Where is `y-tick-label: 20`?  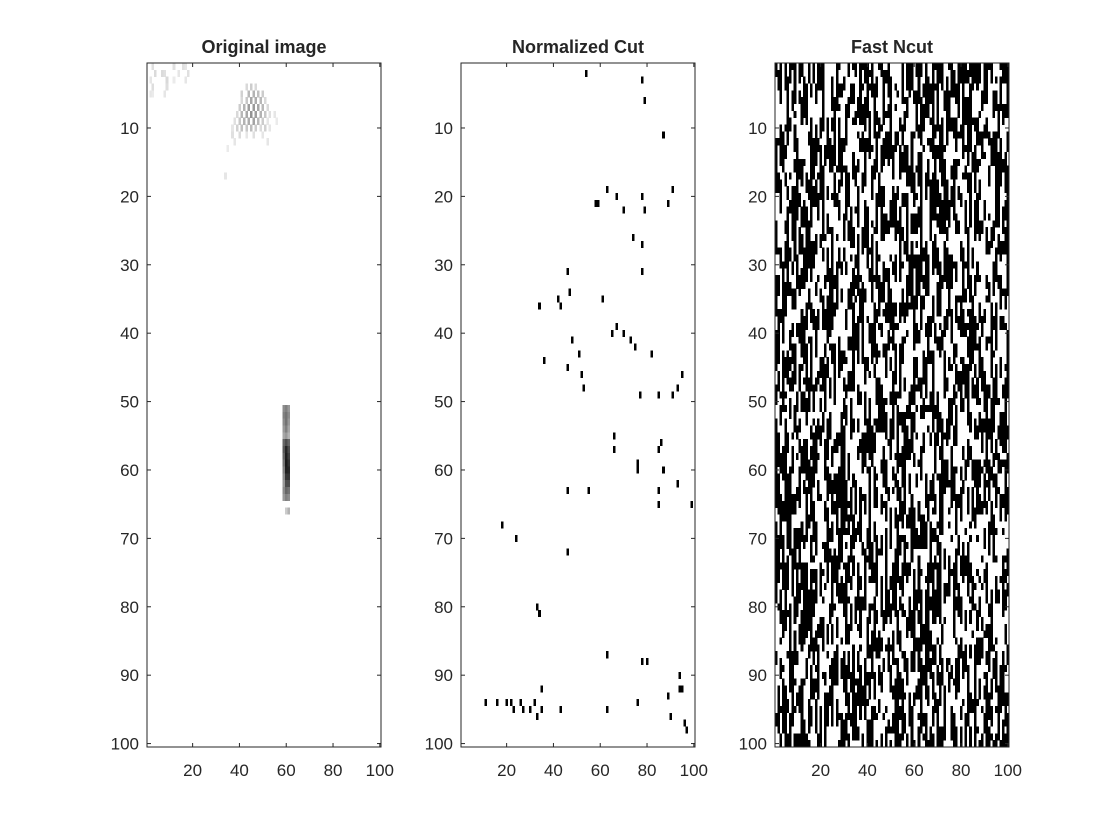
y-tick-label: 20 is located at coordinates (757, 196).